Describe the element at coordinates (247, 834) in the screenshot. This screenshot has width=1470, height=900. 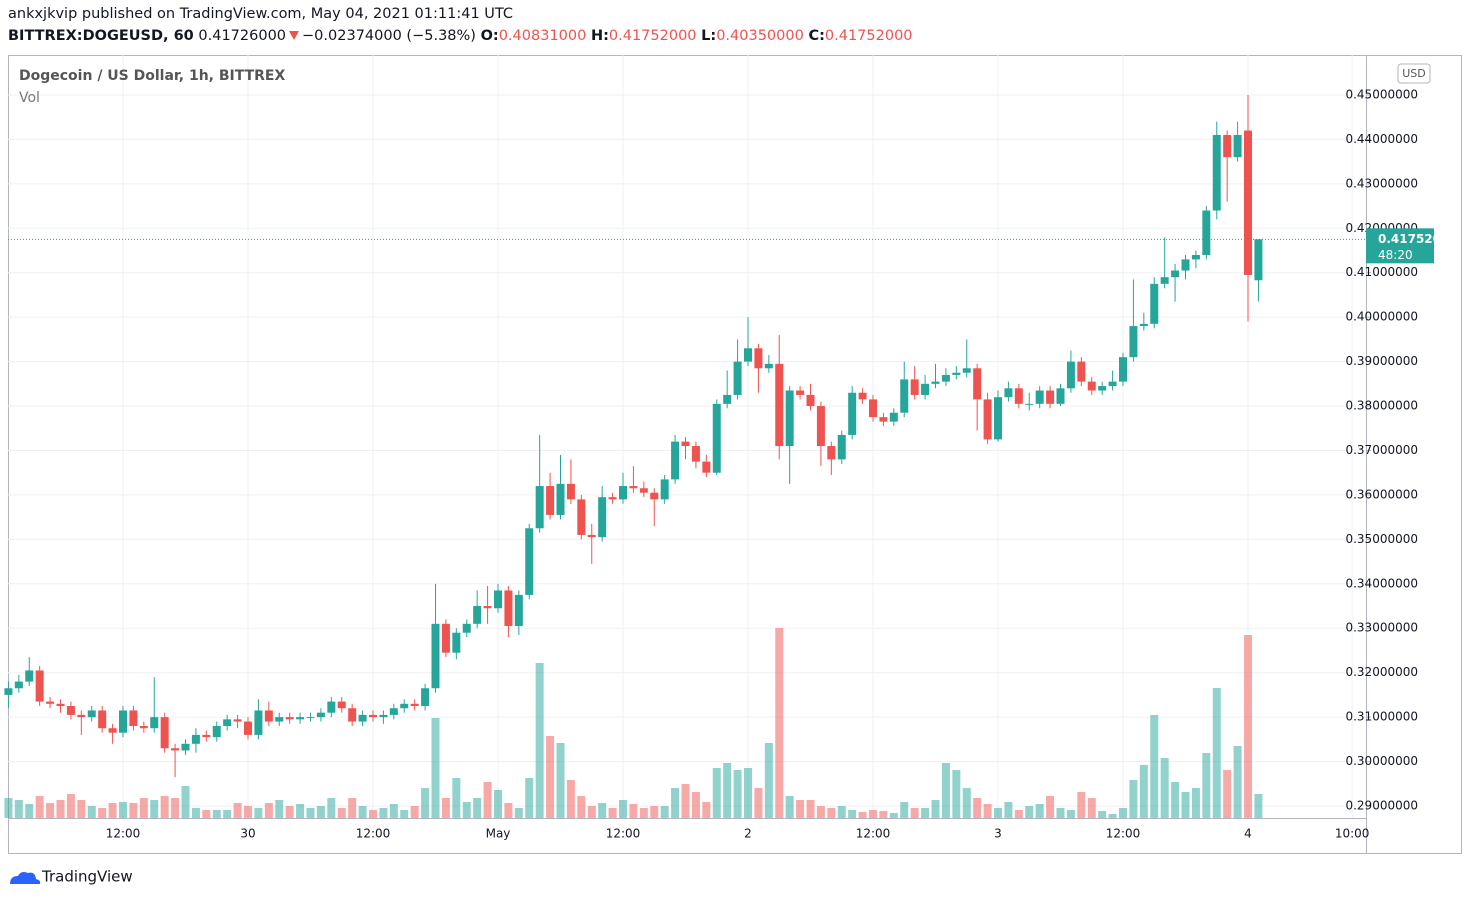
I see `x-tick-label: 30` at that location.